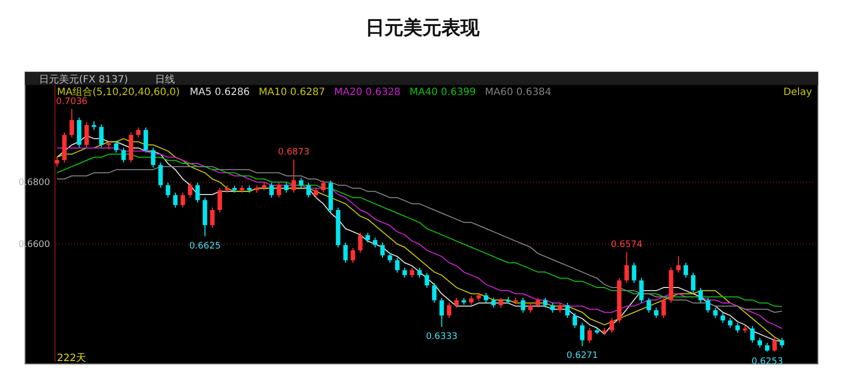  What do you see at coordinates (442, 337) in the screenshot?
I see `annotation: 0.6333` at bounding box center [442, 337].